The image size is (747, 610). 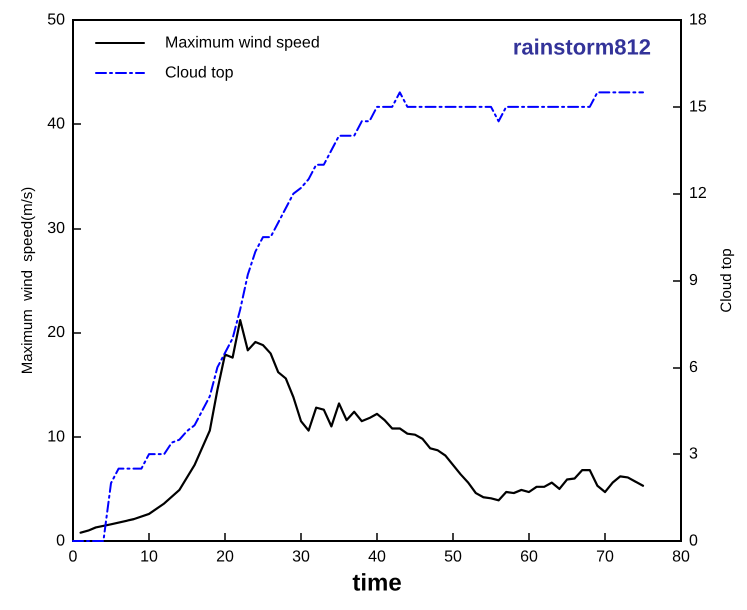 I want to click on y-tick-label: 0, so click(x=61, y=541).